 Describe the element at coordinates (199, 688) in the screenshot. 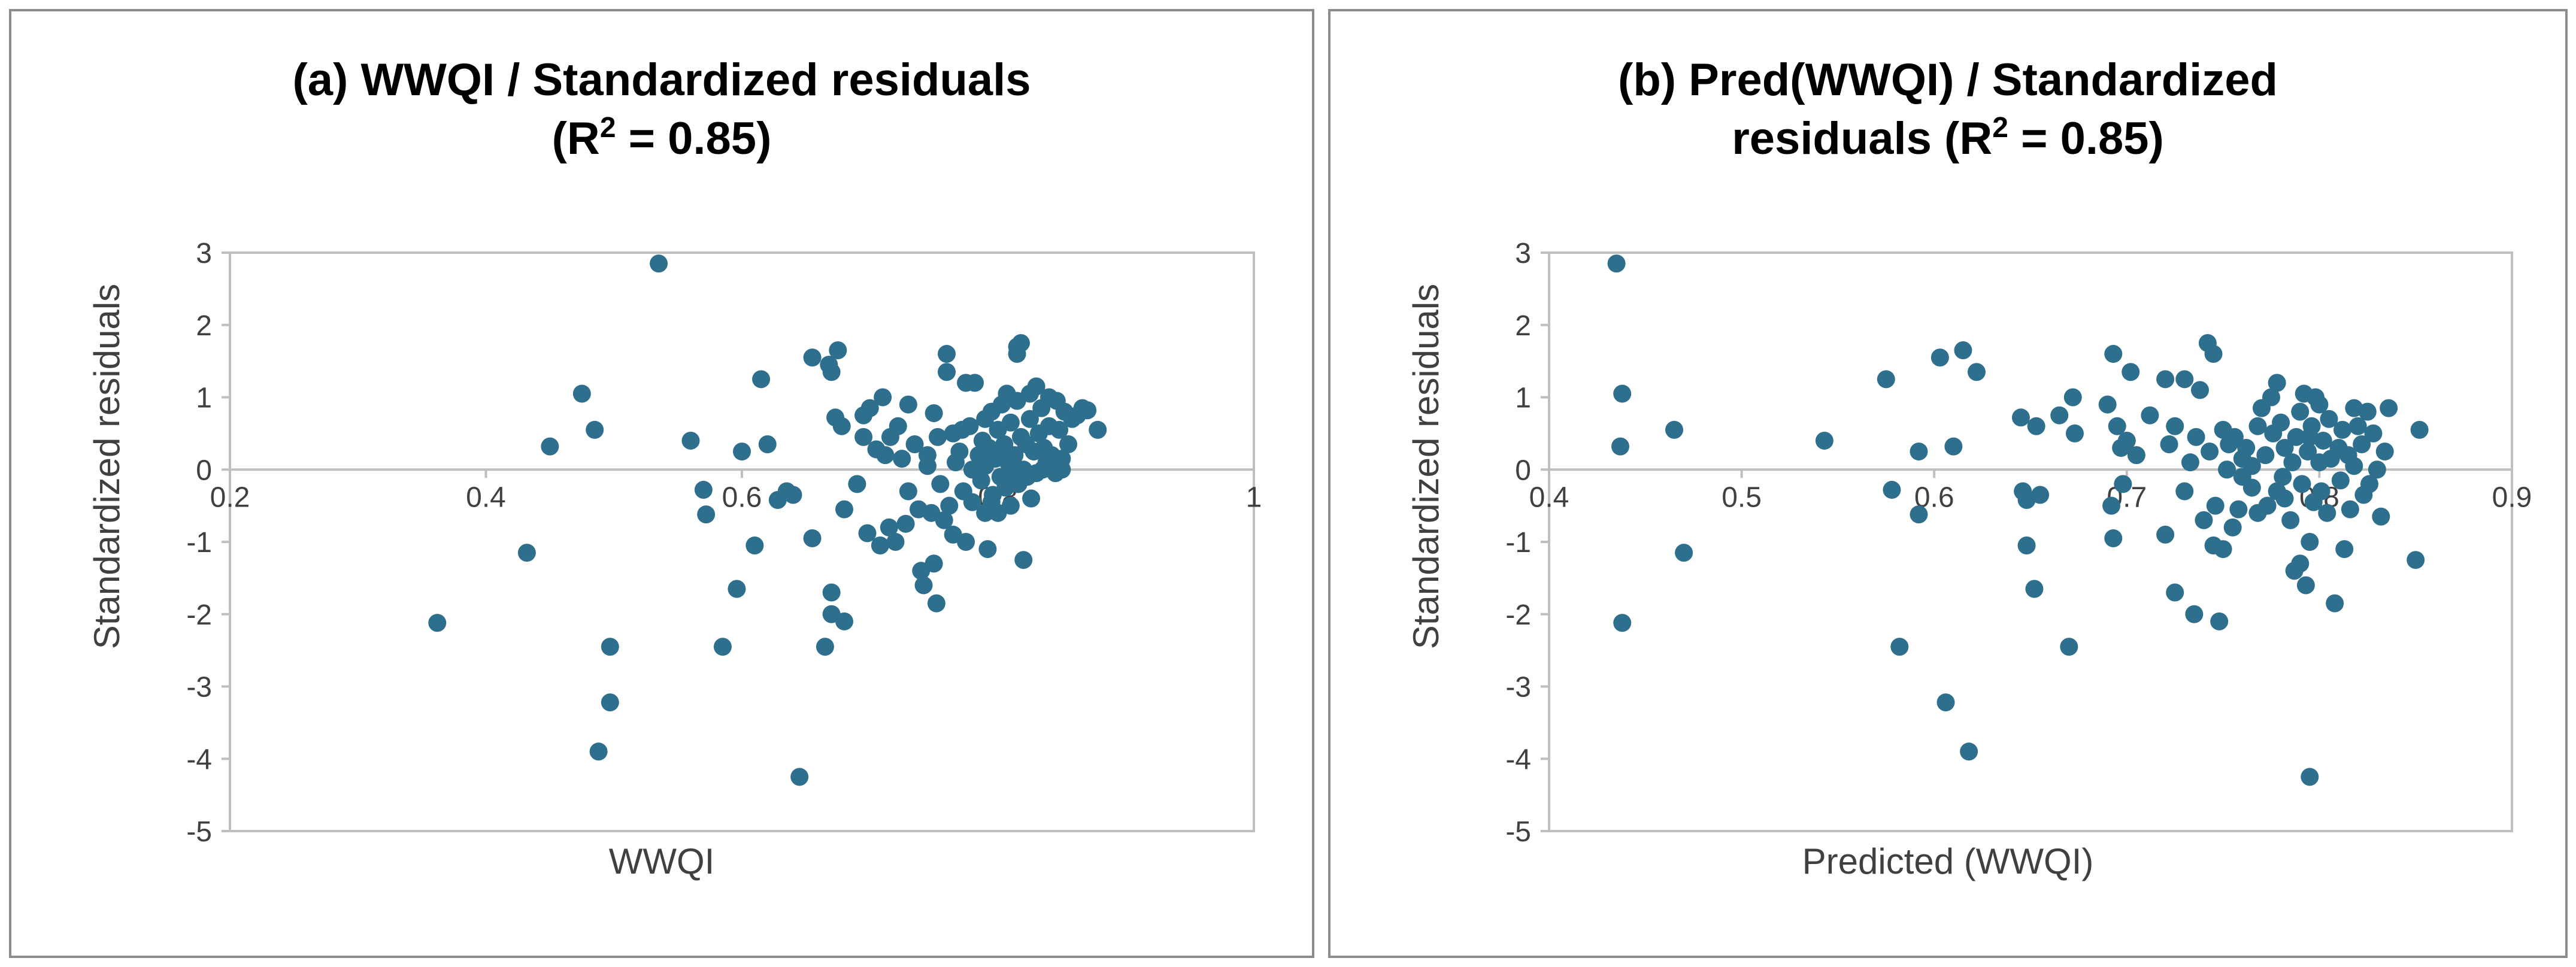

I see `chart-a-y-tick-label: -3` at that location.